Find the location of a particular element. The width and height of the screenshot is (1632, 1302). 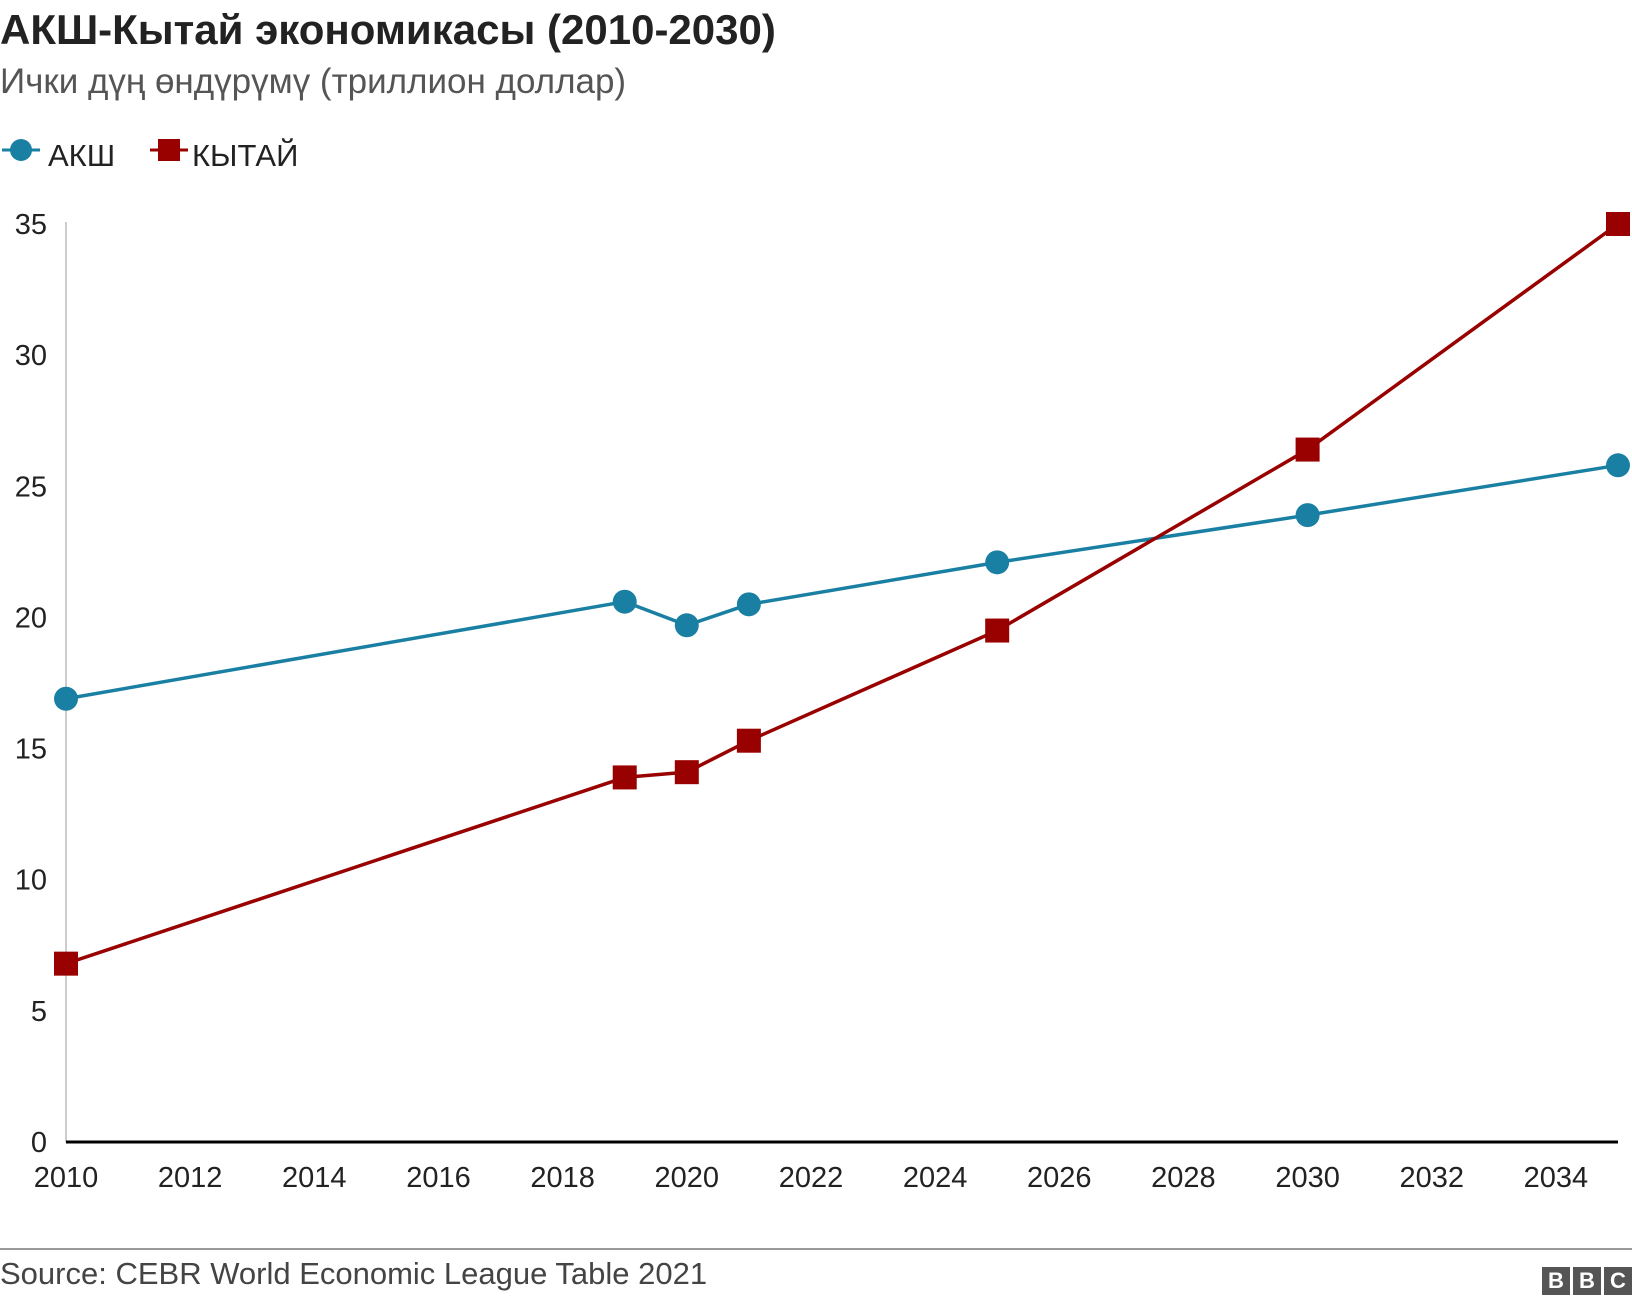

chart-title: АКШ-Кытай экономикасы (2010-2030) is located at coordinates (388, 29).